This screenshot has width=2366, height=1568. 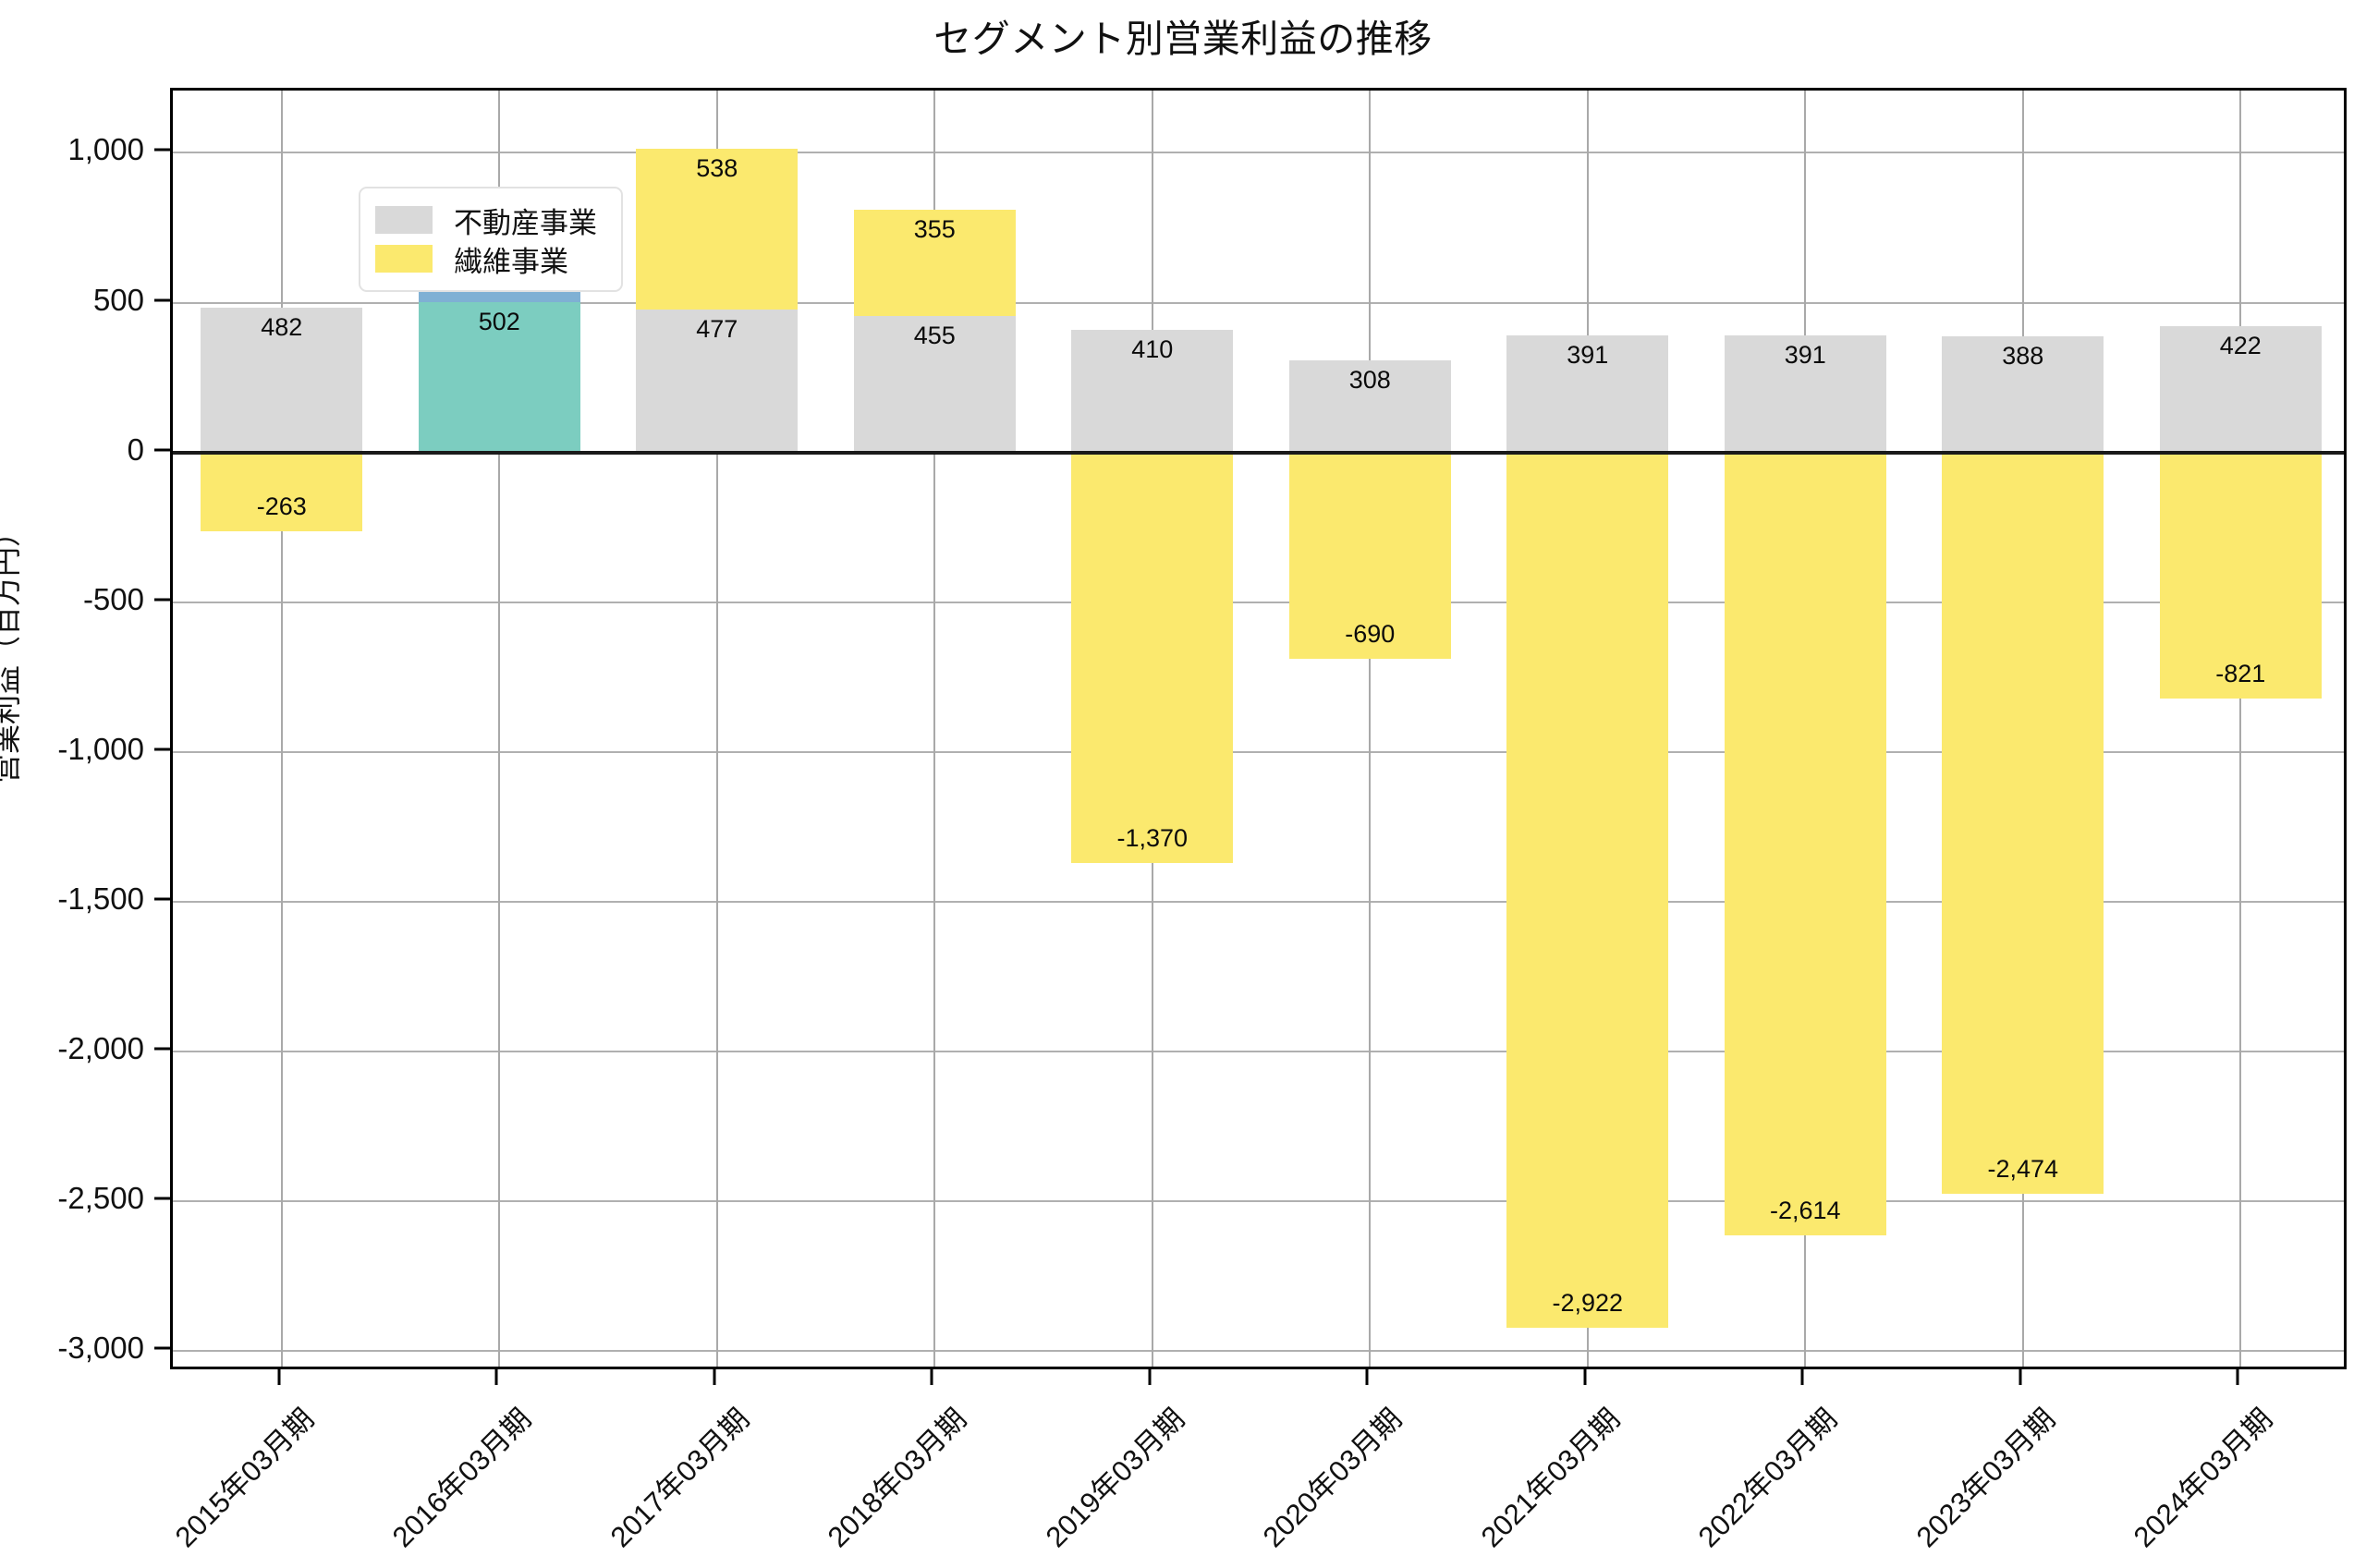 What do you see at coordinates (404, 259) in the screenshot?
I see `legend-swatch-textile` at bounding box center [404, 259].